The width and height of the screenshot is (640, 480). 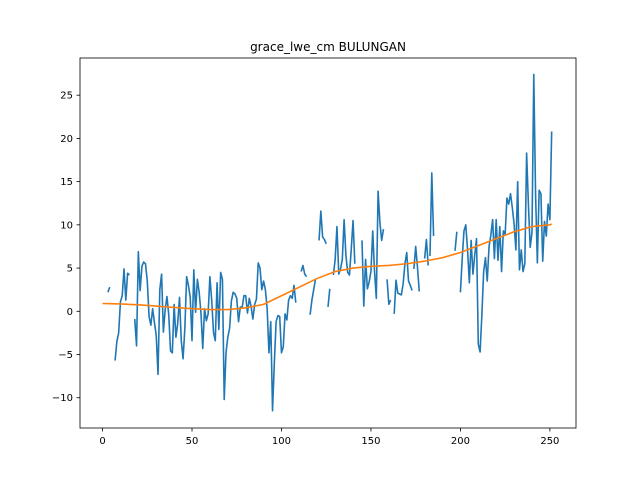 What do you see at coordinates (66, 225) in the screenshot?
I see `y-tick-label: 10` at bounding box center [66, 225].